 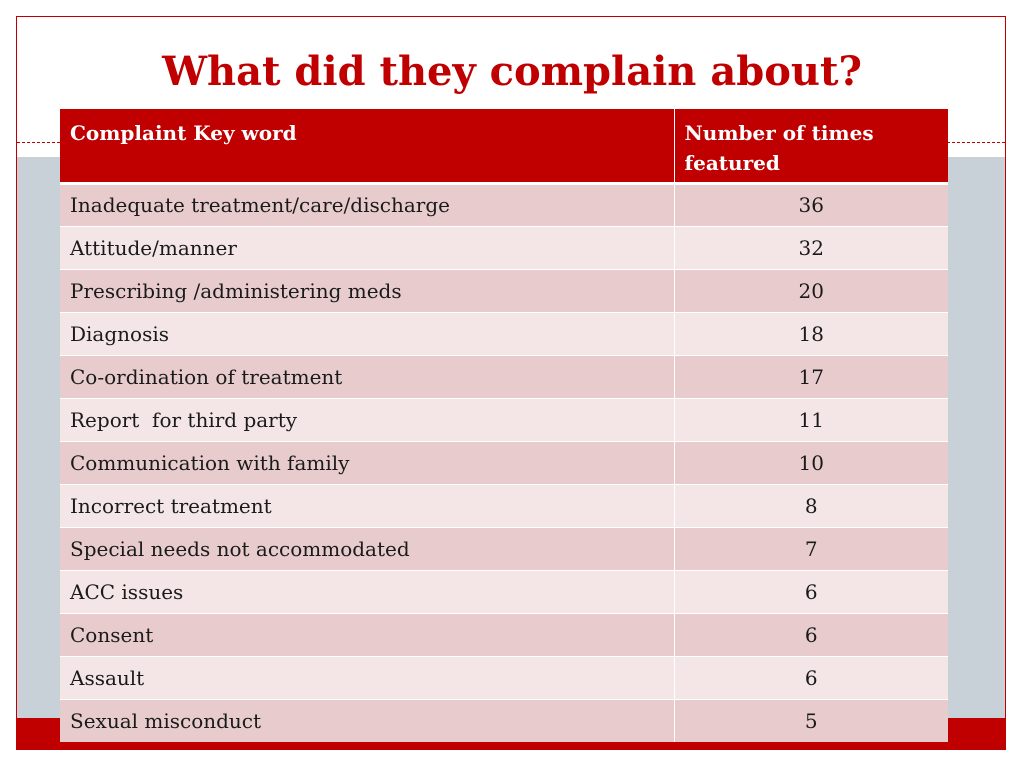 I want to click on table-row: Sexual misconduct 5, so click(x=504, y=720).